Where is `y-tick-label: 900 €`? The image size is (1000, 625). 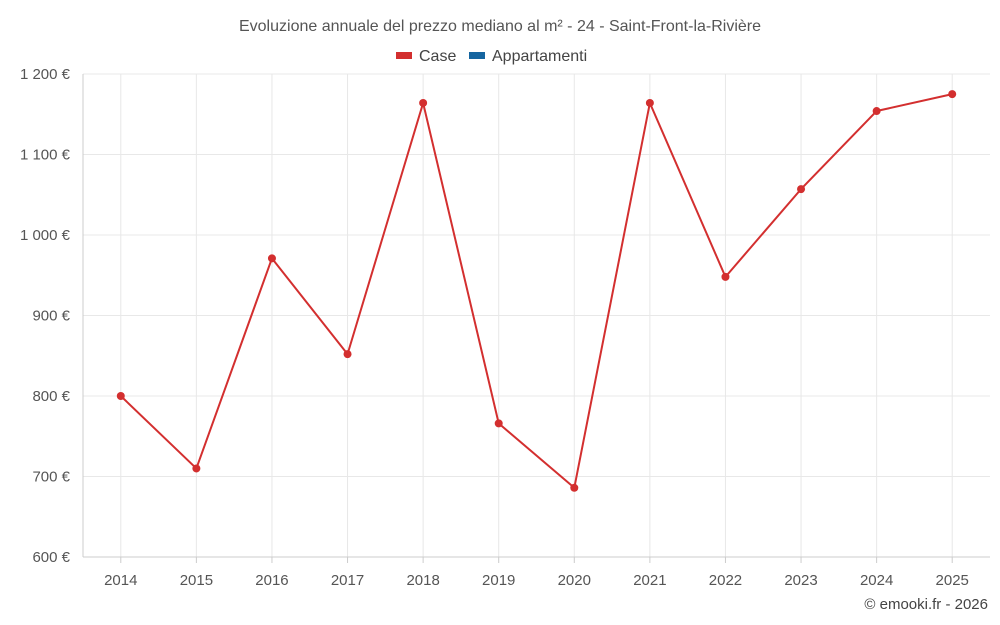 y-tick-label: 900 € is located at coordinates (51, 316).